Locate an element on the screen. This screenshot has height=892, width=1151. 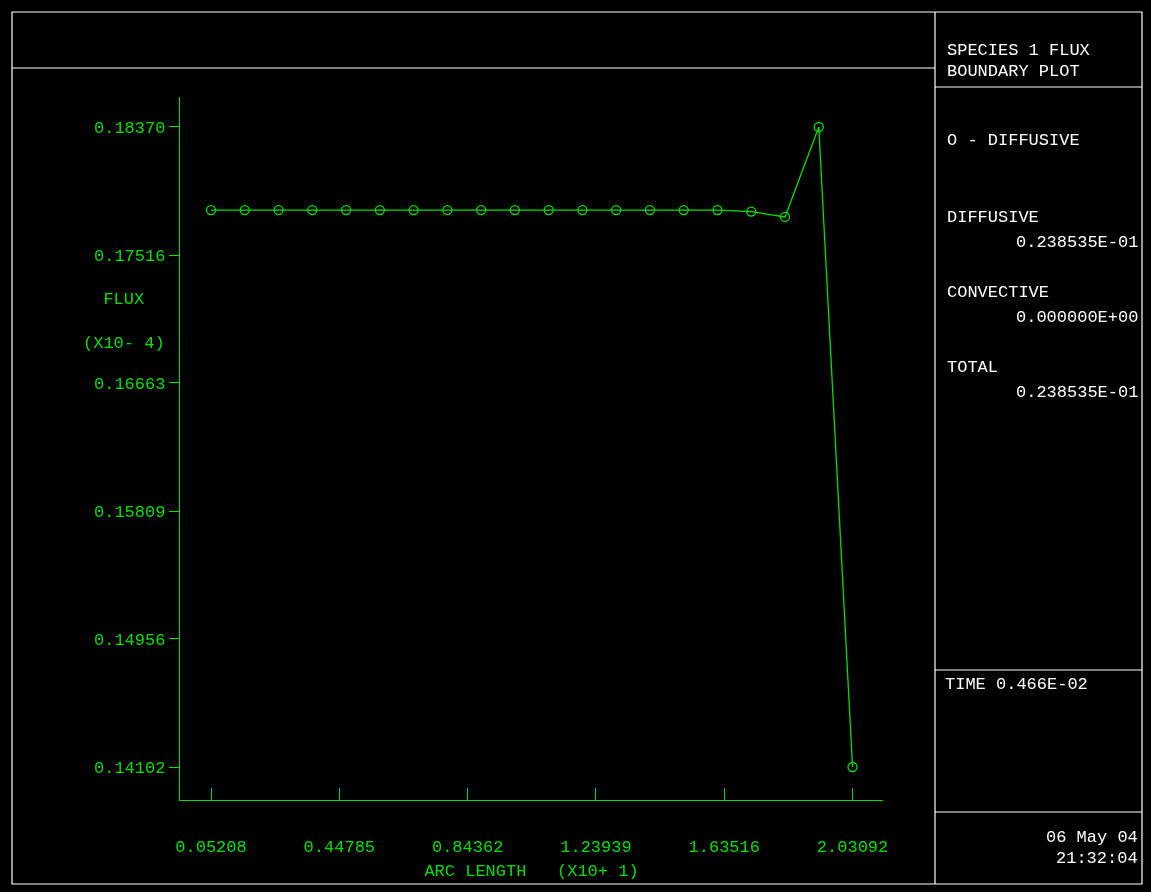
text: SPECIES 1 FLUX is located at coordinates (1018, 50).